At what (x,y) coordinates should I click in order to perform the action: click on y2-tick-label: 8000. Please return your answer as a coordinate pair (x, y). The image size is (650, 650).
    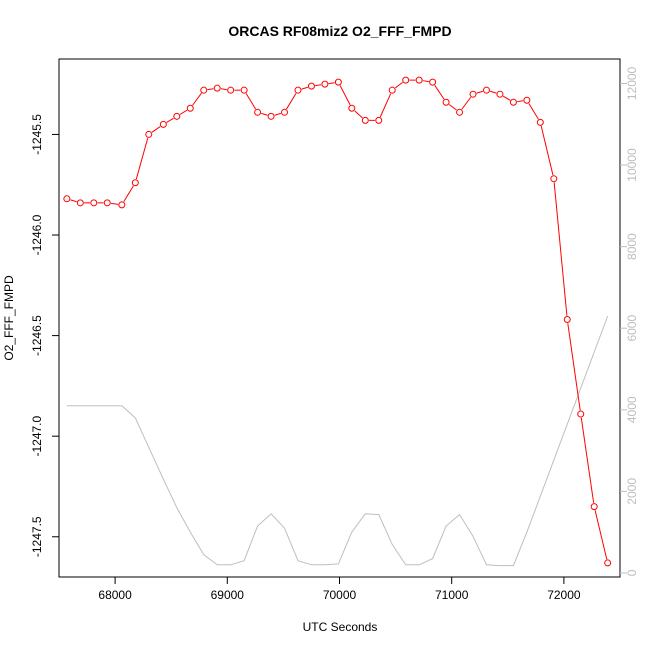
    Looking at the image, I should click on (632, 246).